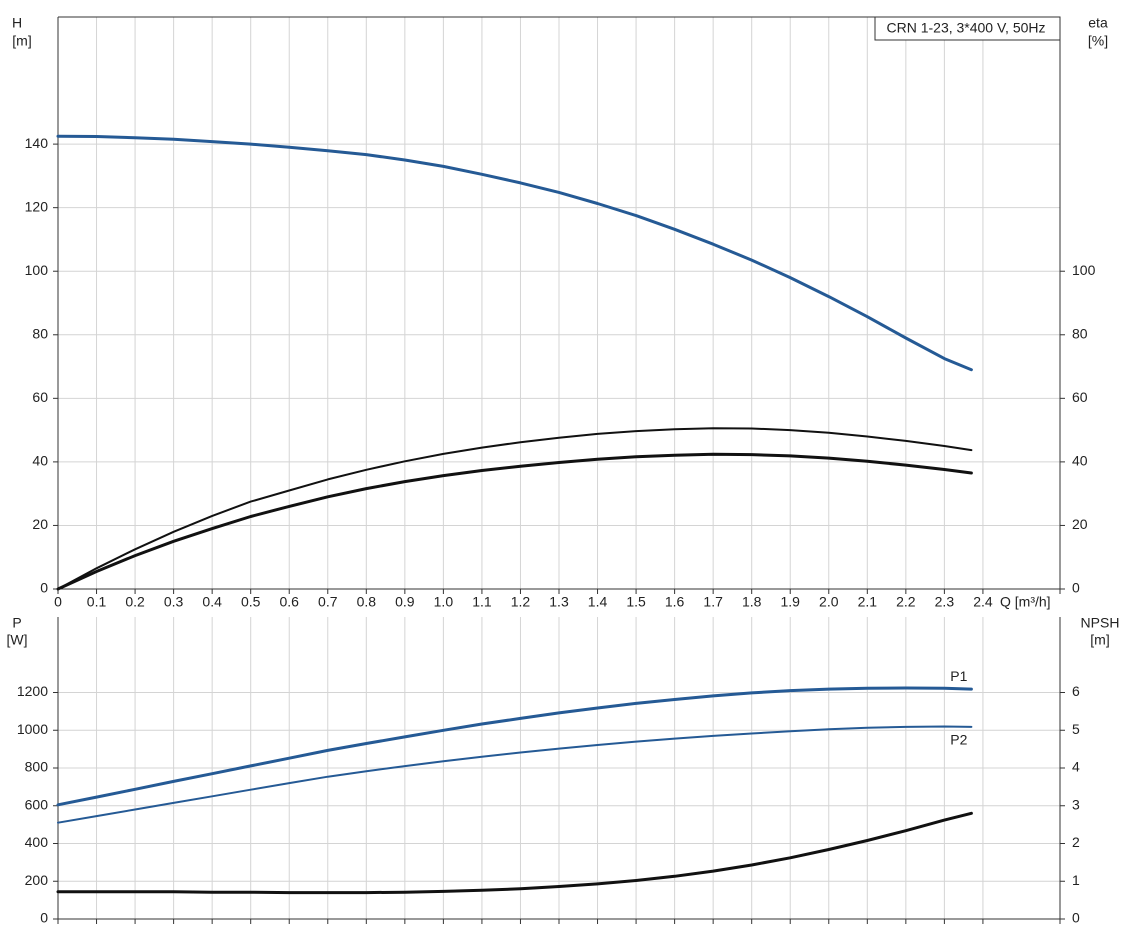 Image resolution: width=1124 pixels, height=941 pixels. I want to click on y2-tick-label: 6, so click(1076, 691).